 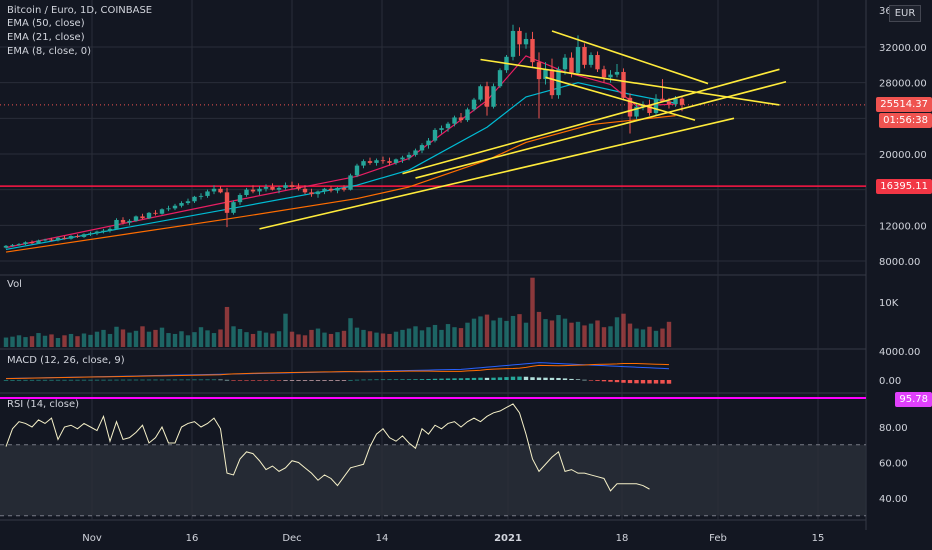 What do you see at coordinates (337, 312) in the screenshot?
I see `volume-bars` at bounding box center [337, 312].